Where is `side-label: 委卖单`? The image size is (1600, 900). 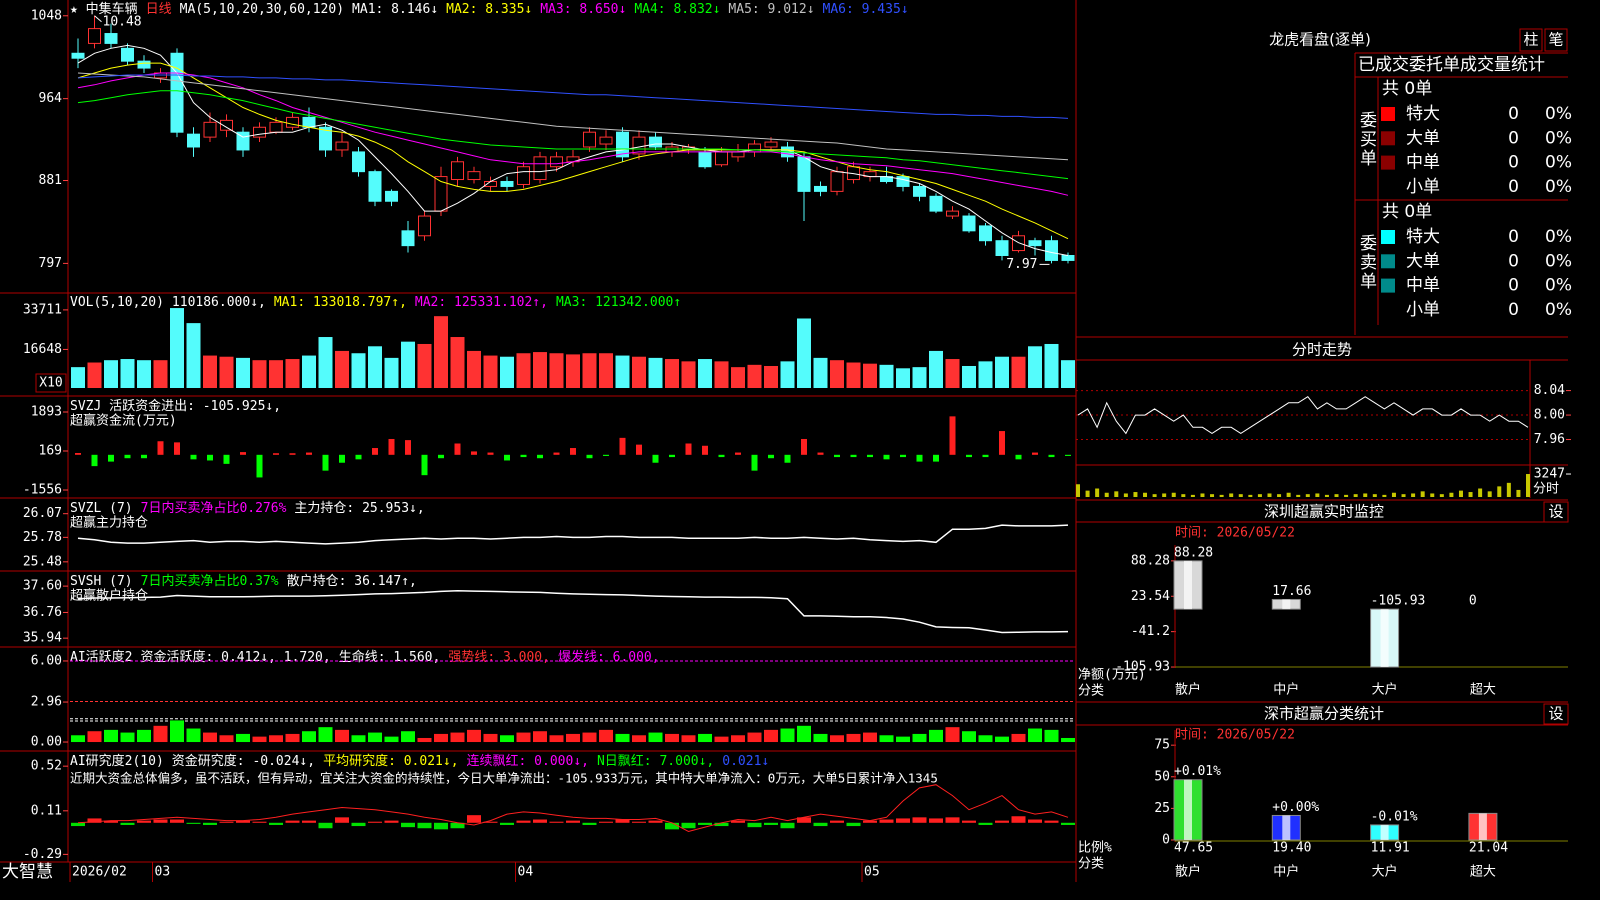 side-label: 委卖单 is located at coordinates (1366, 262).